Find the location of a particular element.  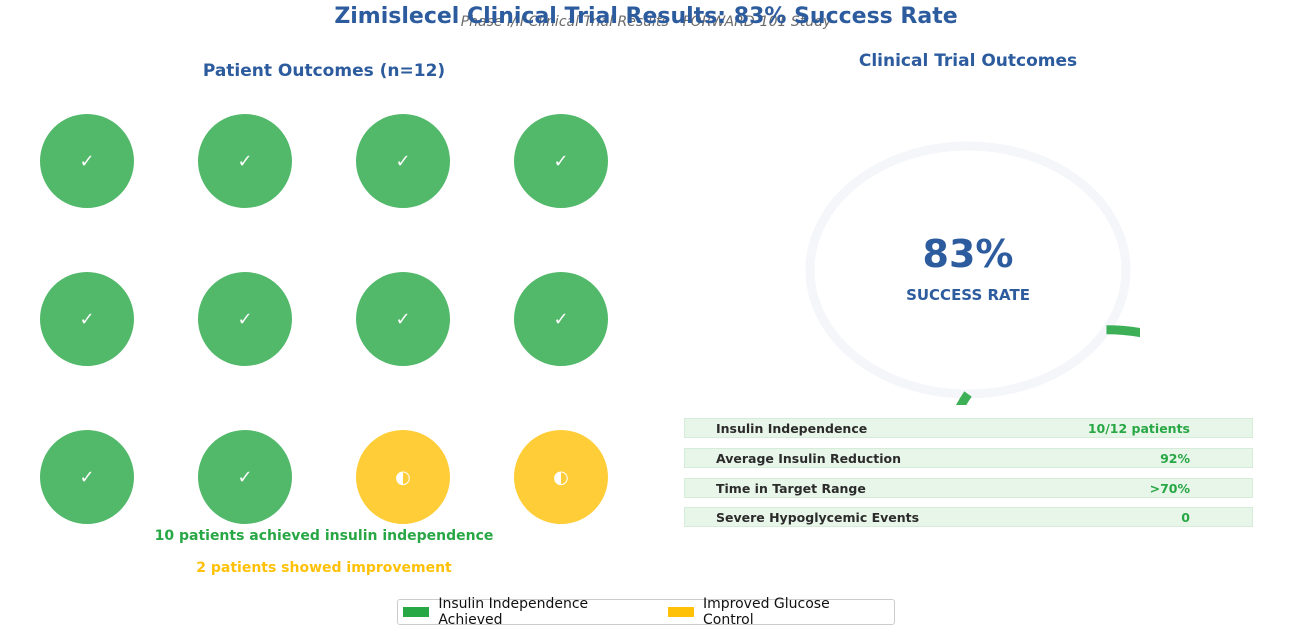

patient-circle-5: ✓ is located at coordinates (87, 319).